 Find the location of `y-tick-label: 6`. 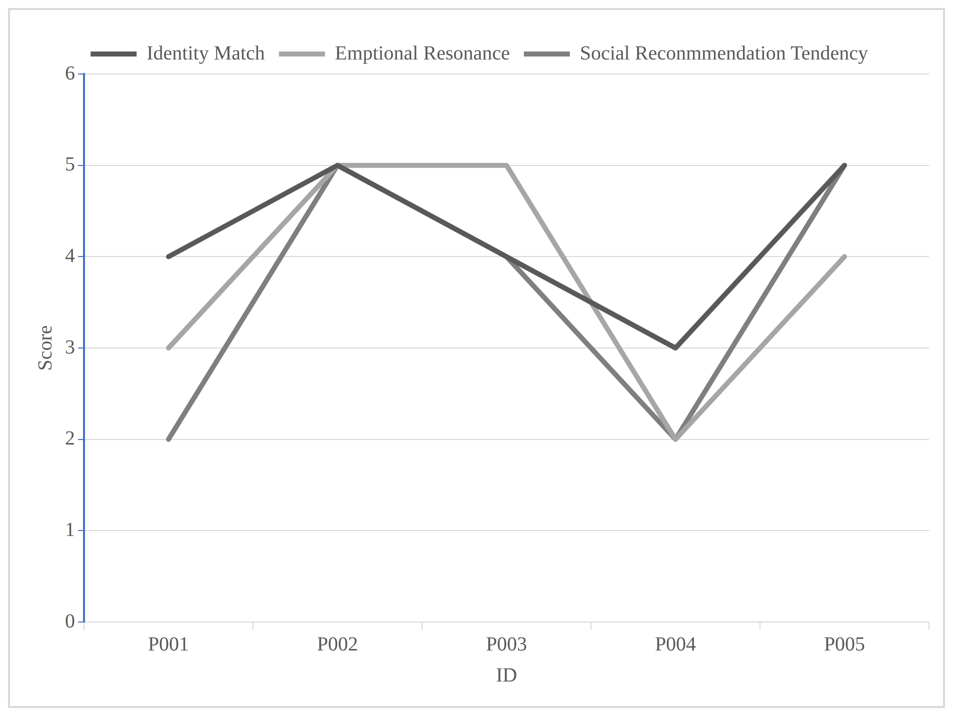

y-tick-label: 6 is located at coordinates (70, 73).